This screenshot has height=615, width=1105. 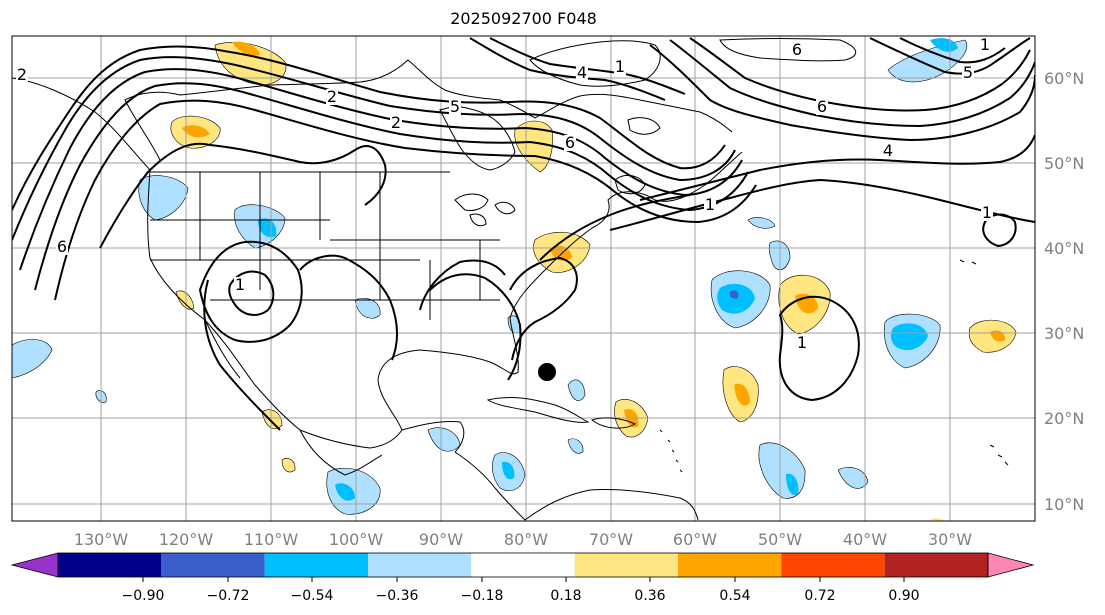 I want to click on contour-label: 2, so click(x=332, y=96).